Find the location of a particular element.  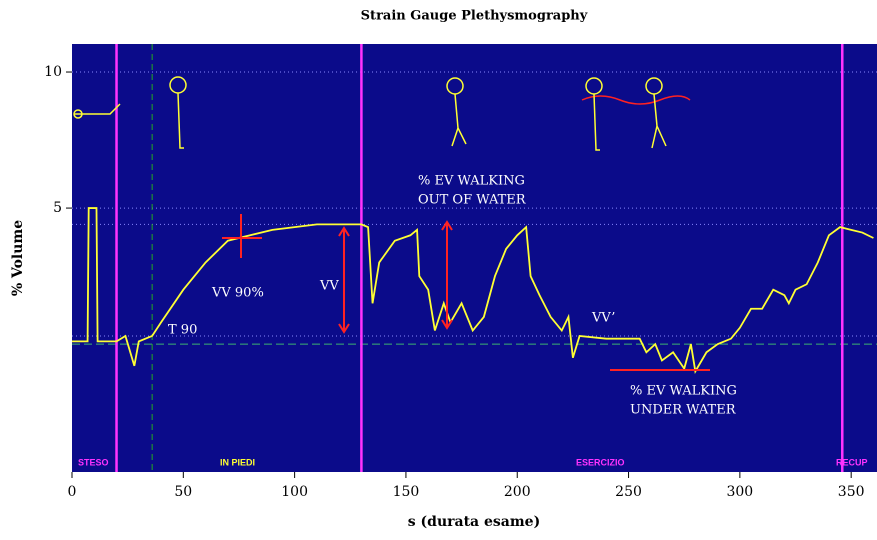

annotation: VV 90% is located at coordinates (237, 293).